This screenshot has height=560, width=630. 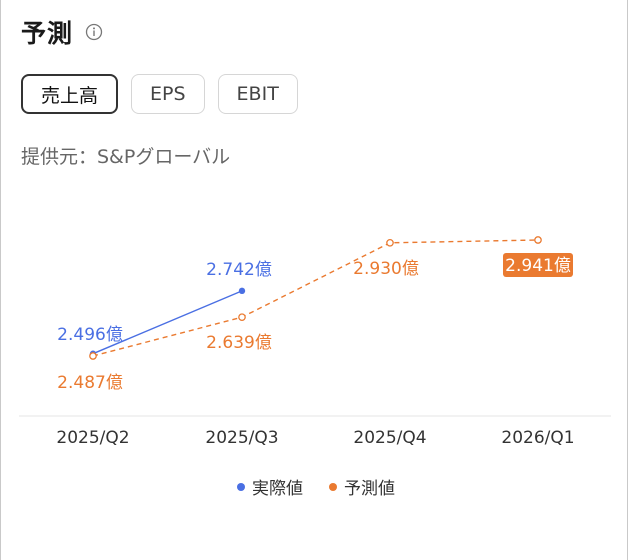 I want to click on data-label-forecast: 2.487億, so click(x=90, y=383).